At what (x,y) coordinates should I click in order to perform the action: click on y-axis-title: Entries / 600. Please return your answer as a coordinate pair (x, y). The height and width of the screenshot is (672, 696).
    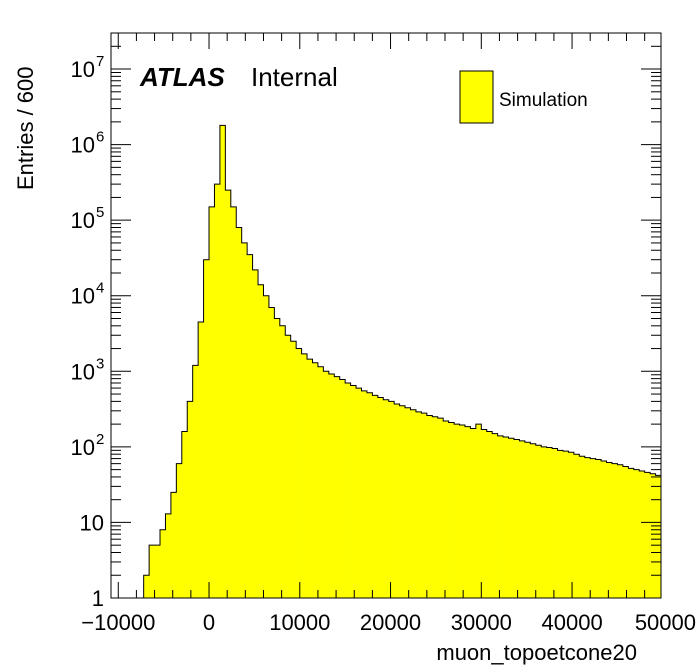
    Looking at the image, I should click on (25, 128).